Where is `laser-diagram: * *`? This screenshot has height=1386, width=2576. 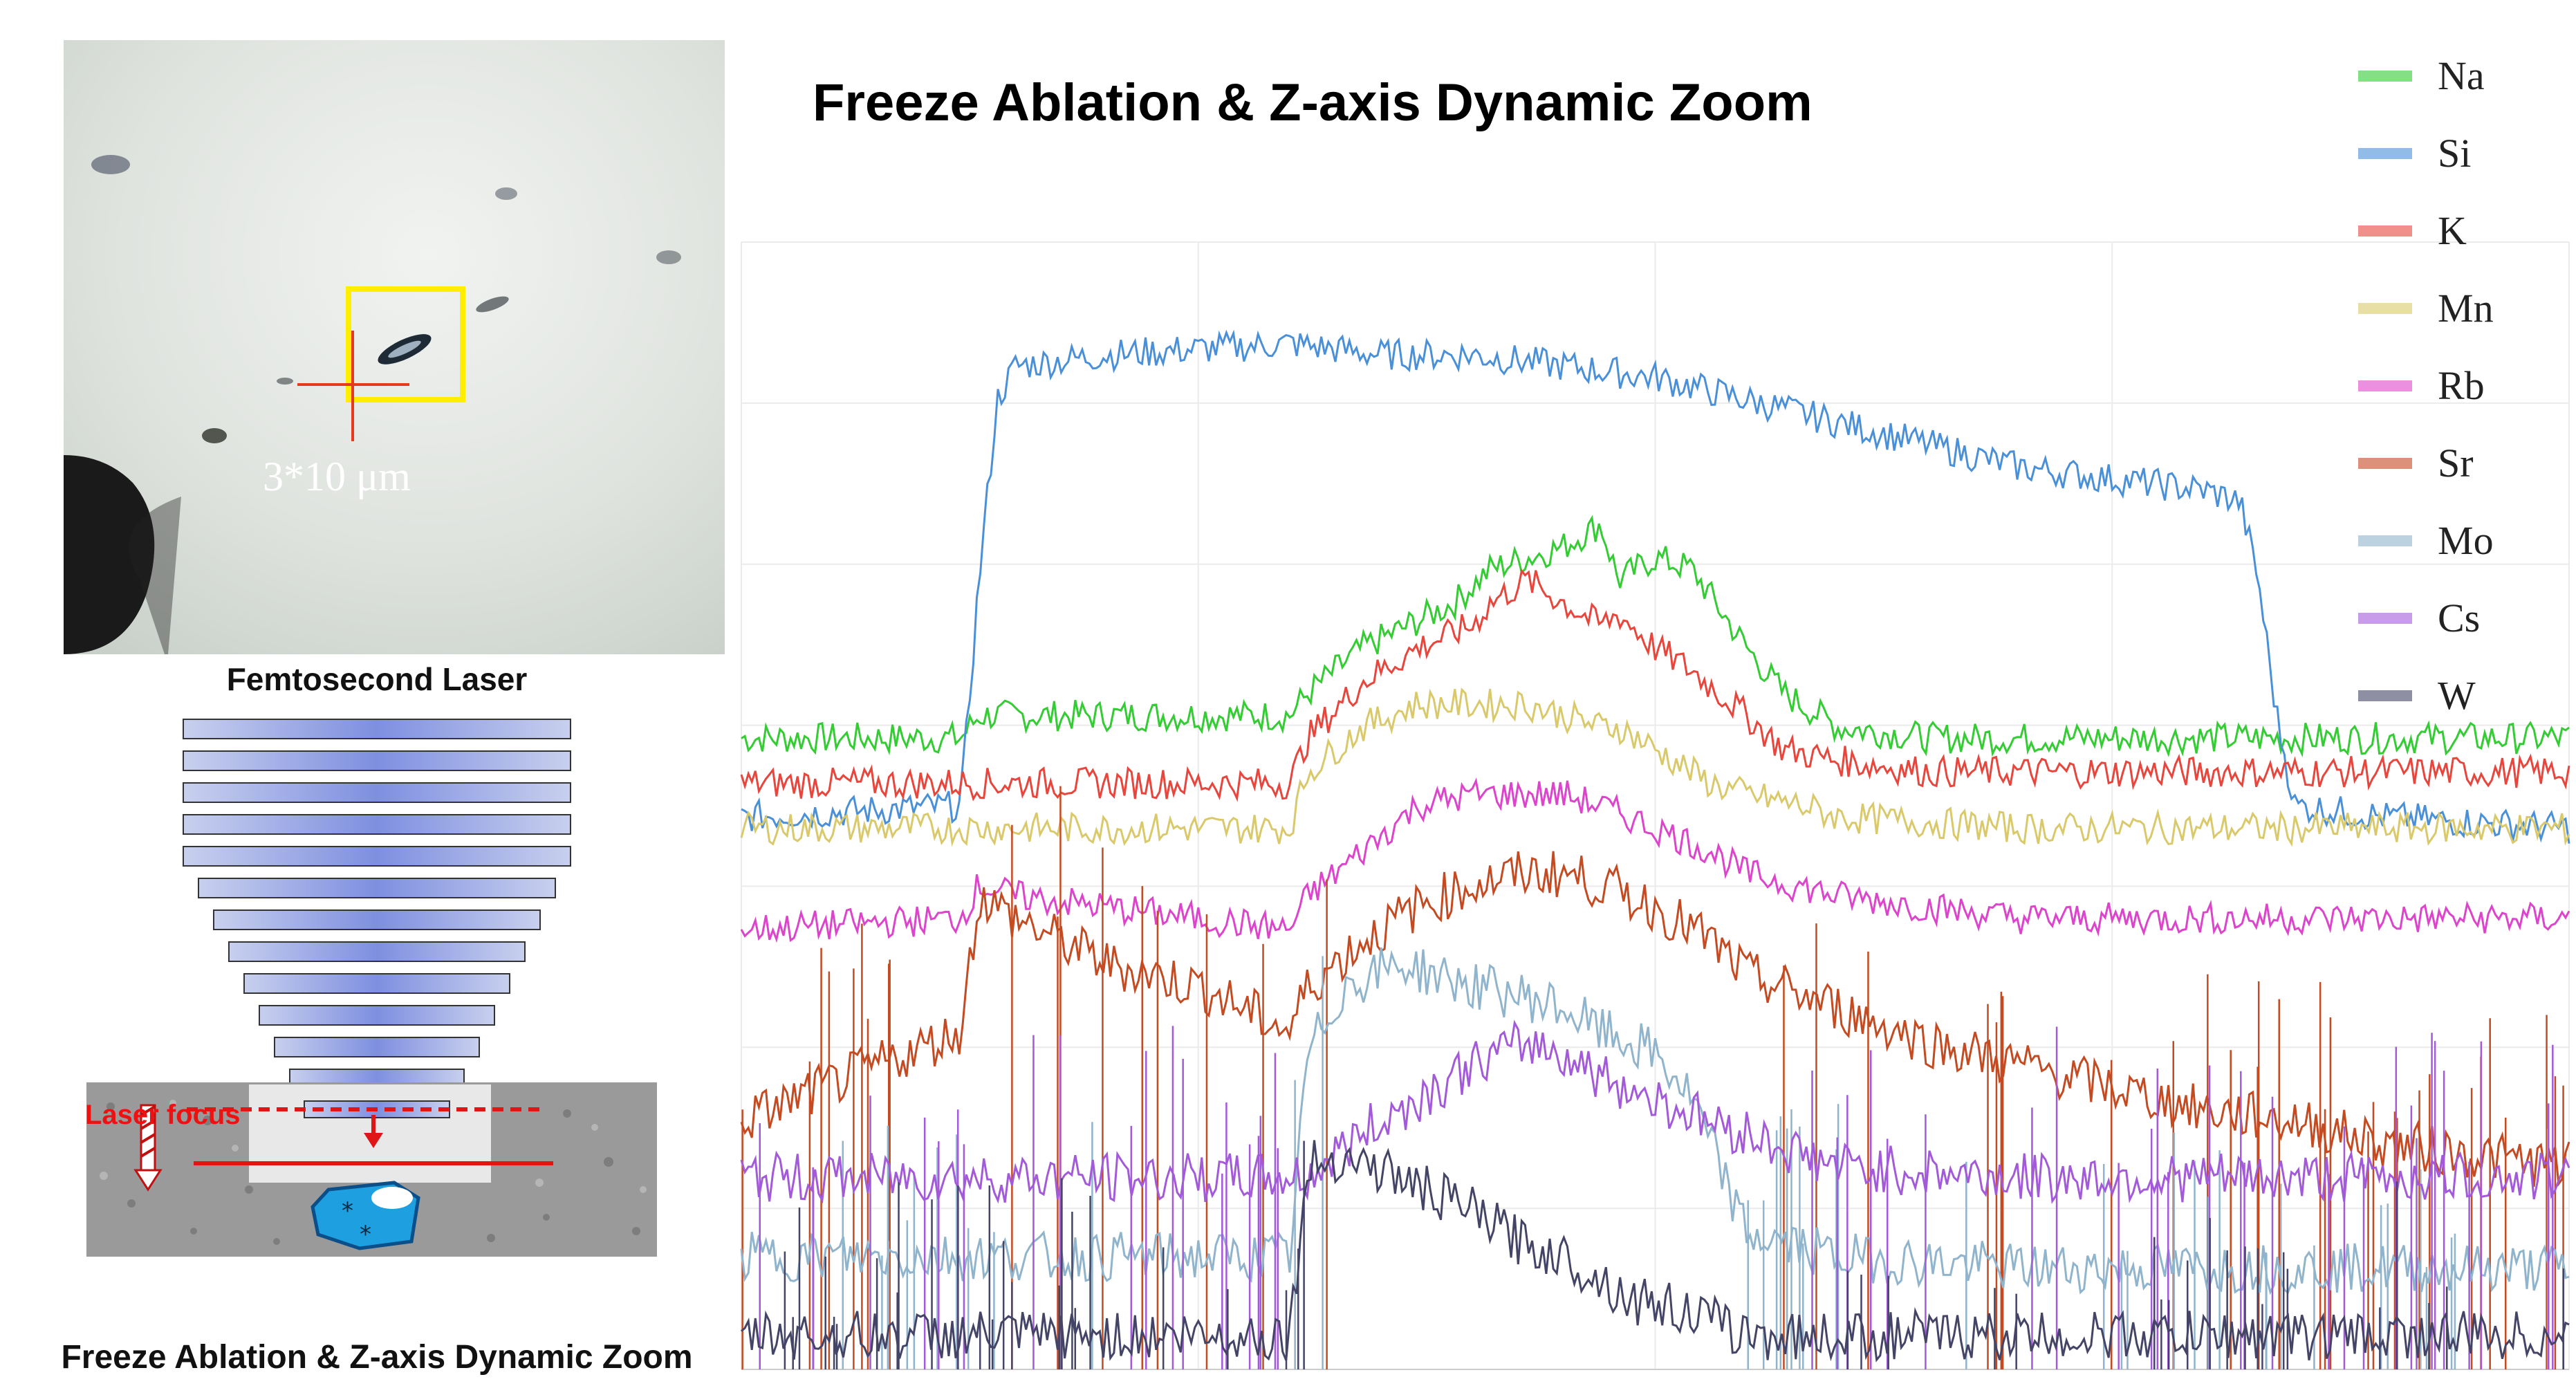 laser-diagram: * * is located at coordinates (371, 988).